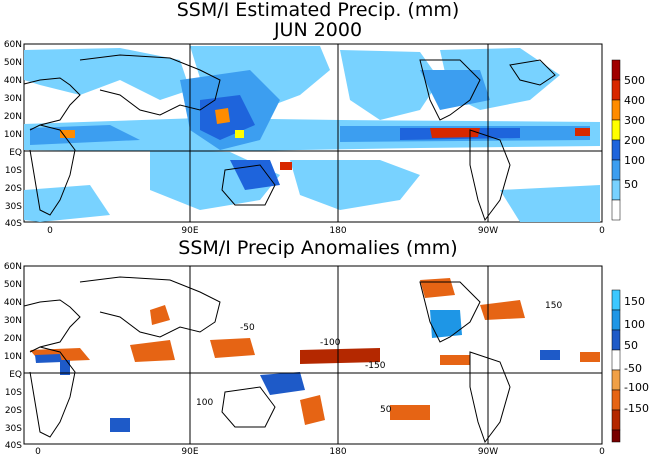  What do you see at coordinates (13, 224) in the screenshot?
I see `top-lat-40s: 40S` at bounding box center [13, 224].